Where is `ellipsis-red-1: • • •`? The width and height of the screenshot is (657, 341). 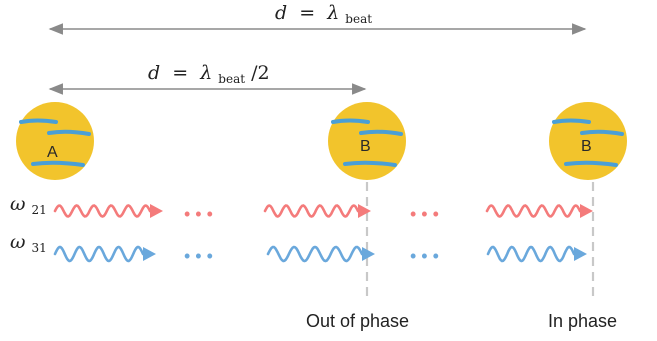 ellipsis-red-1: • • • is located at coordinates (198, 214).